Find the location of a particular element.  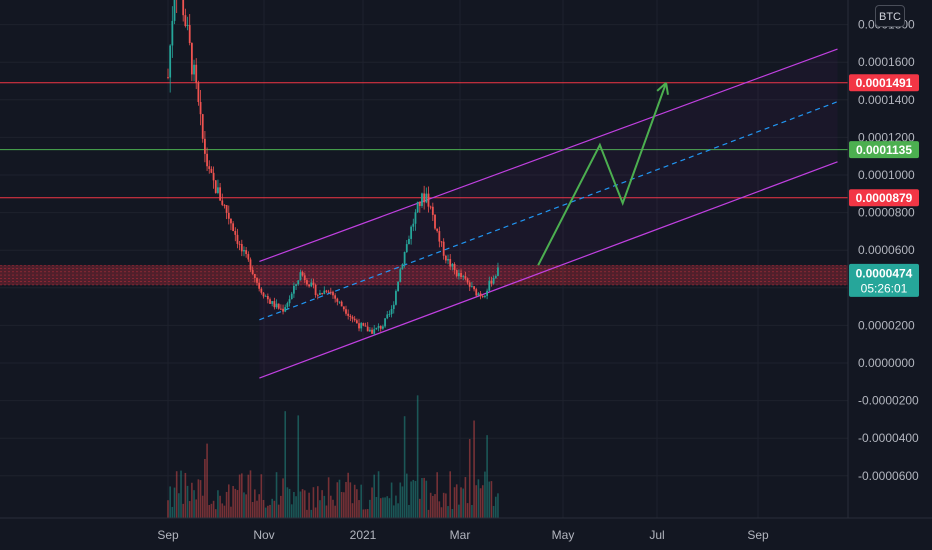

y-tick-label: 0.0000000 is located at coordinates (886, 363).